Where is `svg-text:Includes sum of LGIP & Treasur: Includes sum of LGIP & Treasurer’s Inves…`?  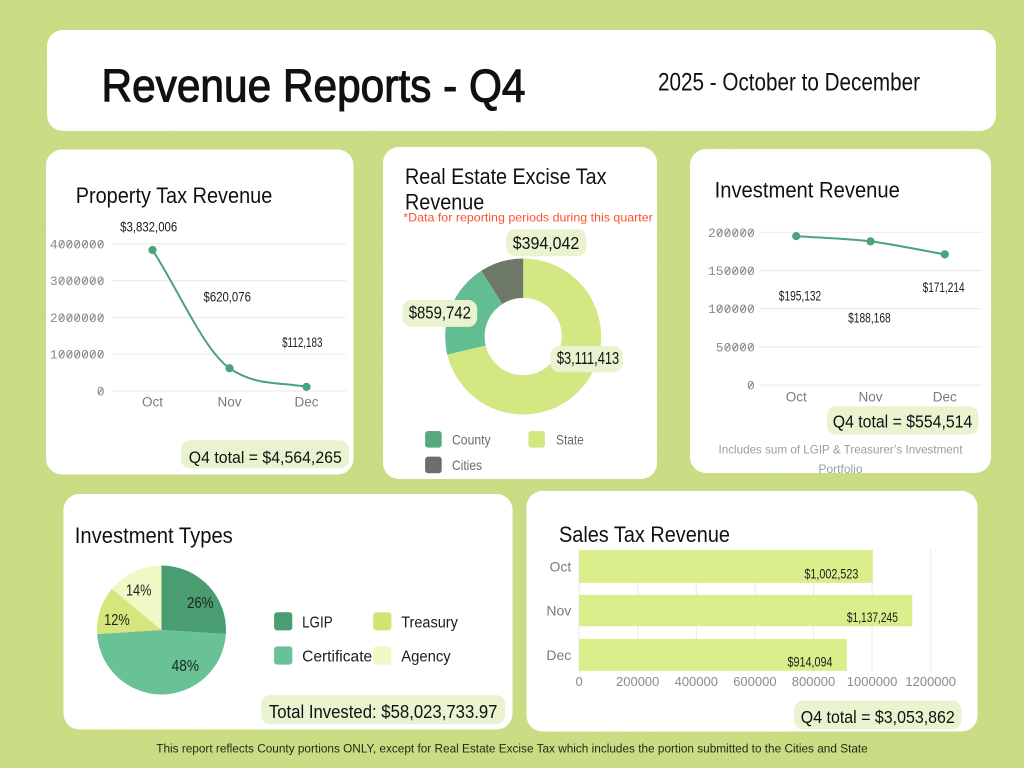 svg-text:Includes sum of LGIP & Treasur: Includes sum of LGIP & Treasurer’s Inves… is located at coordinates (841, 450).